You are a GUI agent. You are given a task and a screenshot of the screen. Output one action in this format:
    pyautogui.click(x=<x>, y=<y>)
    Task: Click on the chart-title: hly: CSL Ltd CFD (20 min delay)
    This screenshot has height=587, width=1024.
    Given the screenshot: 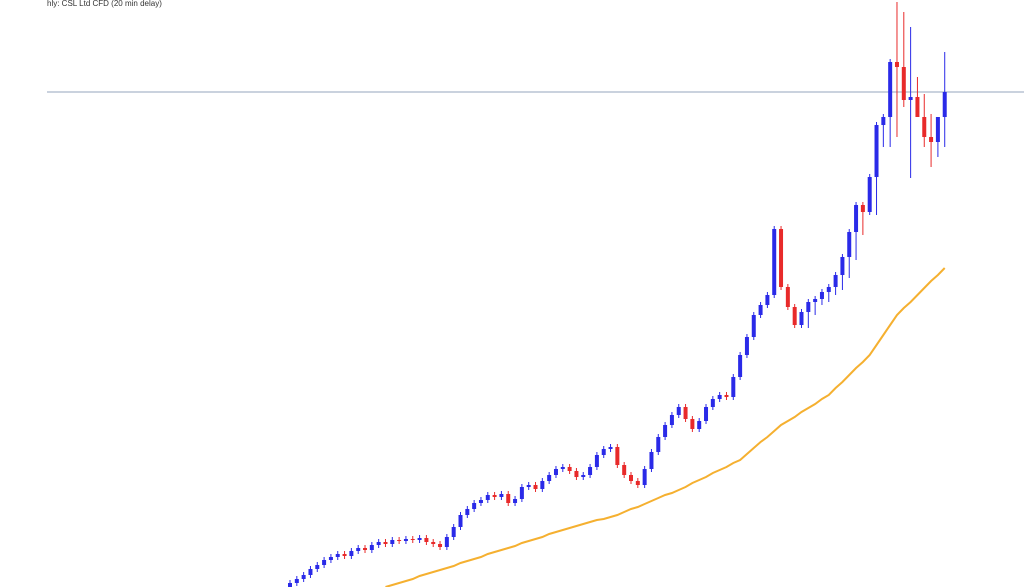 What is the action you would take?
    pyautogui.click(x=104, y=4)
    